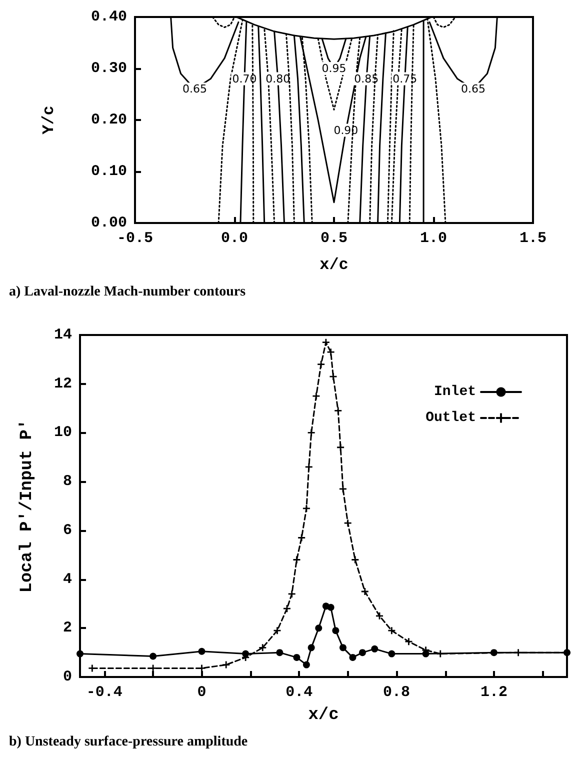 Image resolution: width=573 pixels, height=760 pixels. What do you see at coordinates (533, 238) in the screenshot?
I see `x-tick-label: 1.5` at bounding box center [533, 238].